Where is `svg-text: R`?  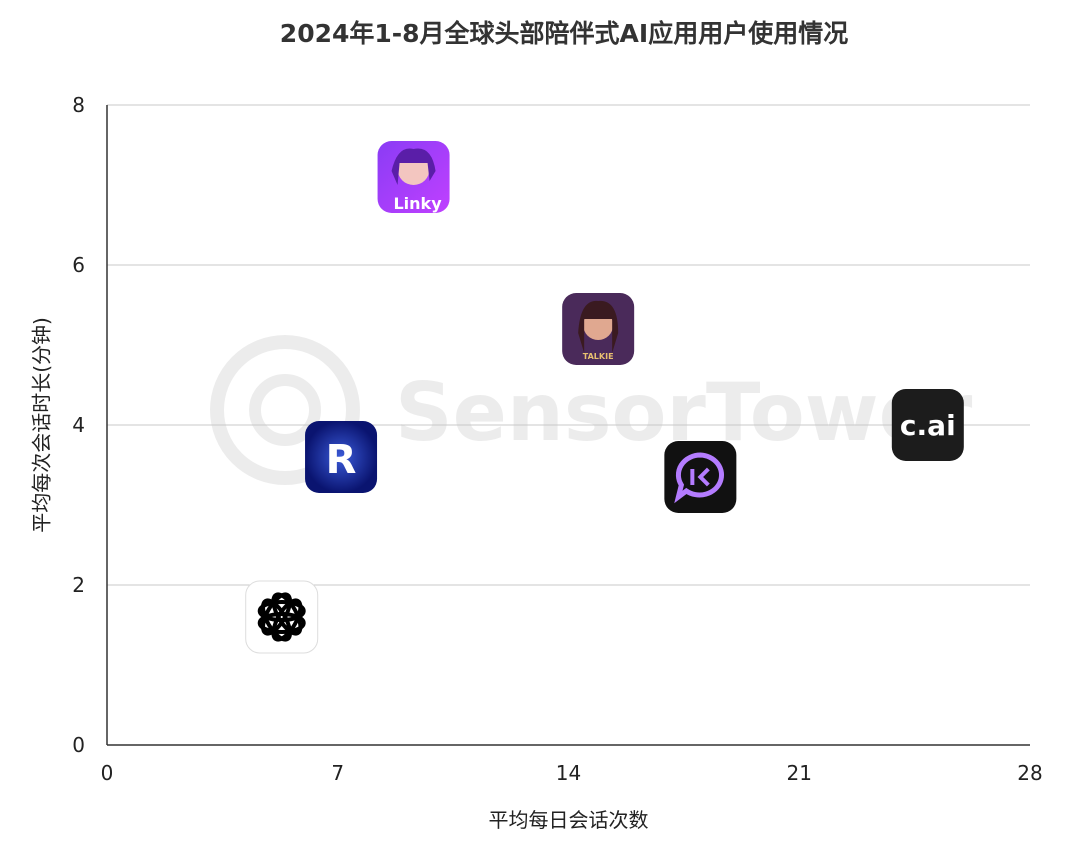
svg-text: R is located at coordinates (341, 460).